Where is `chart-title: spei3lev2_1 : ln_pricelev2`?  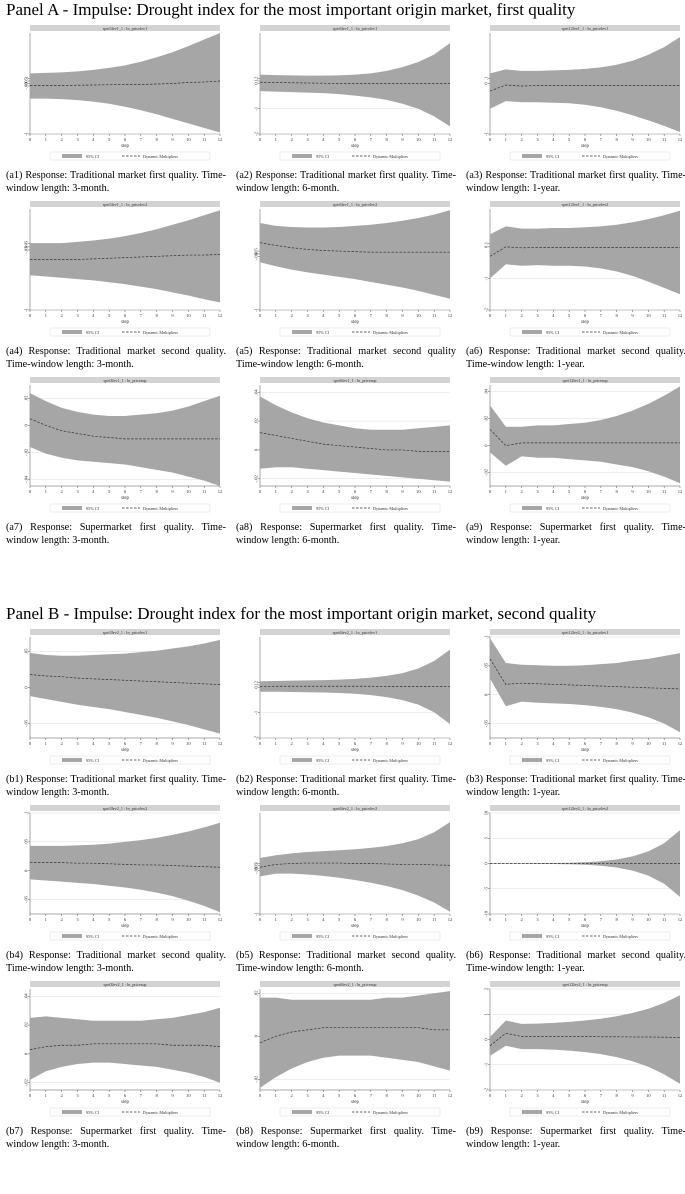 chart-title: spei3lev2_1 : ln_pricelev2 is located at coordinates (125, 808).